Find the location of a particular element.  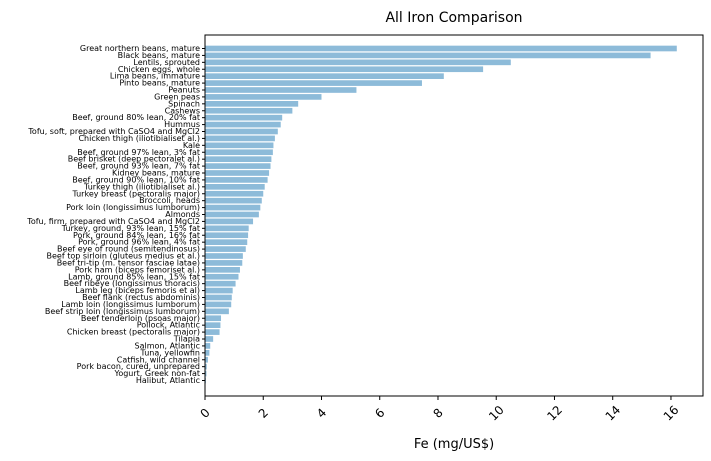

category-label: Hummus is located at coordinates (182, 124).